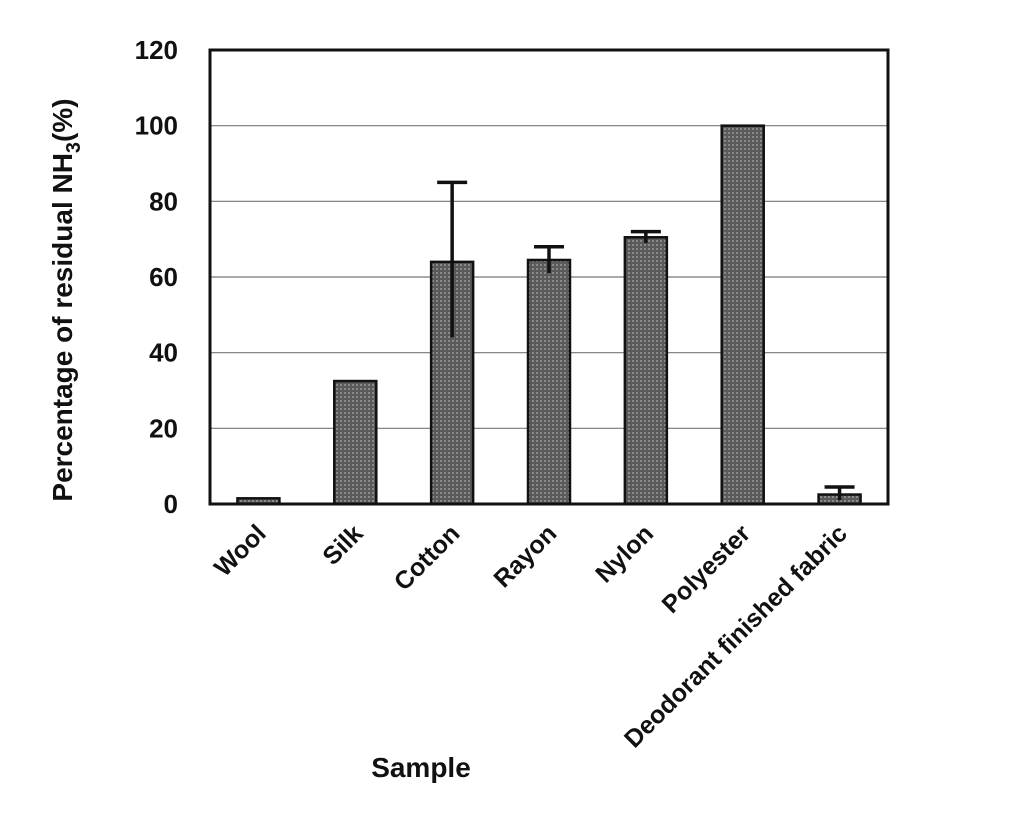  I want to click on y-tick-label: 80, so click(163, 201).